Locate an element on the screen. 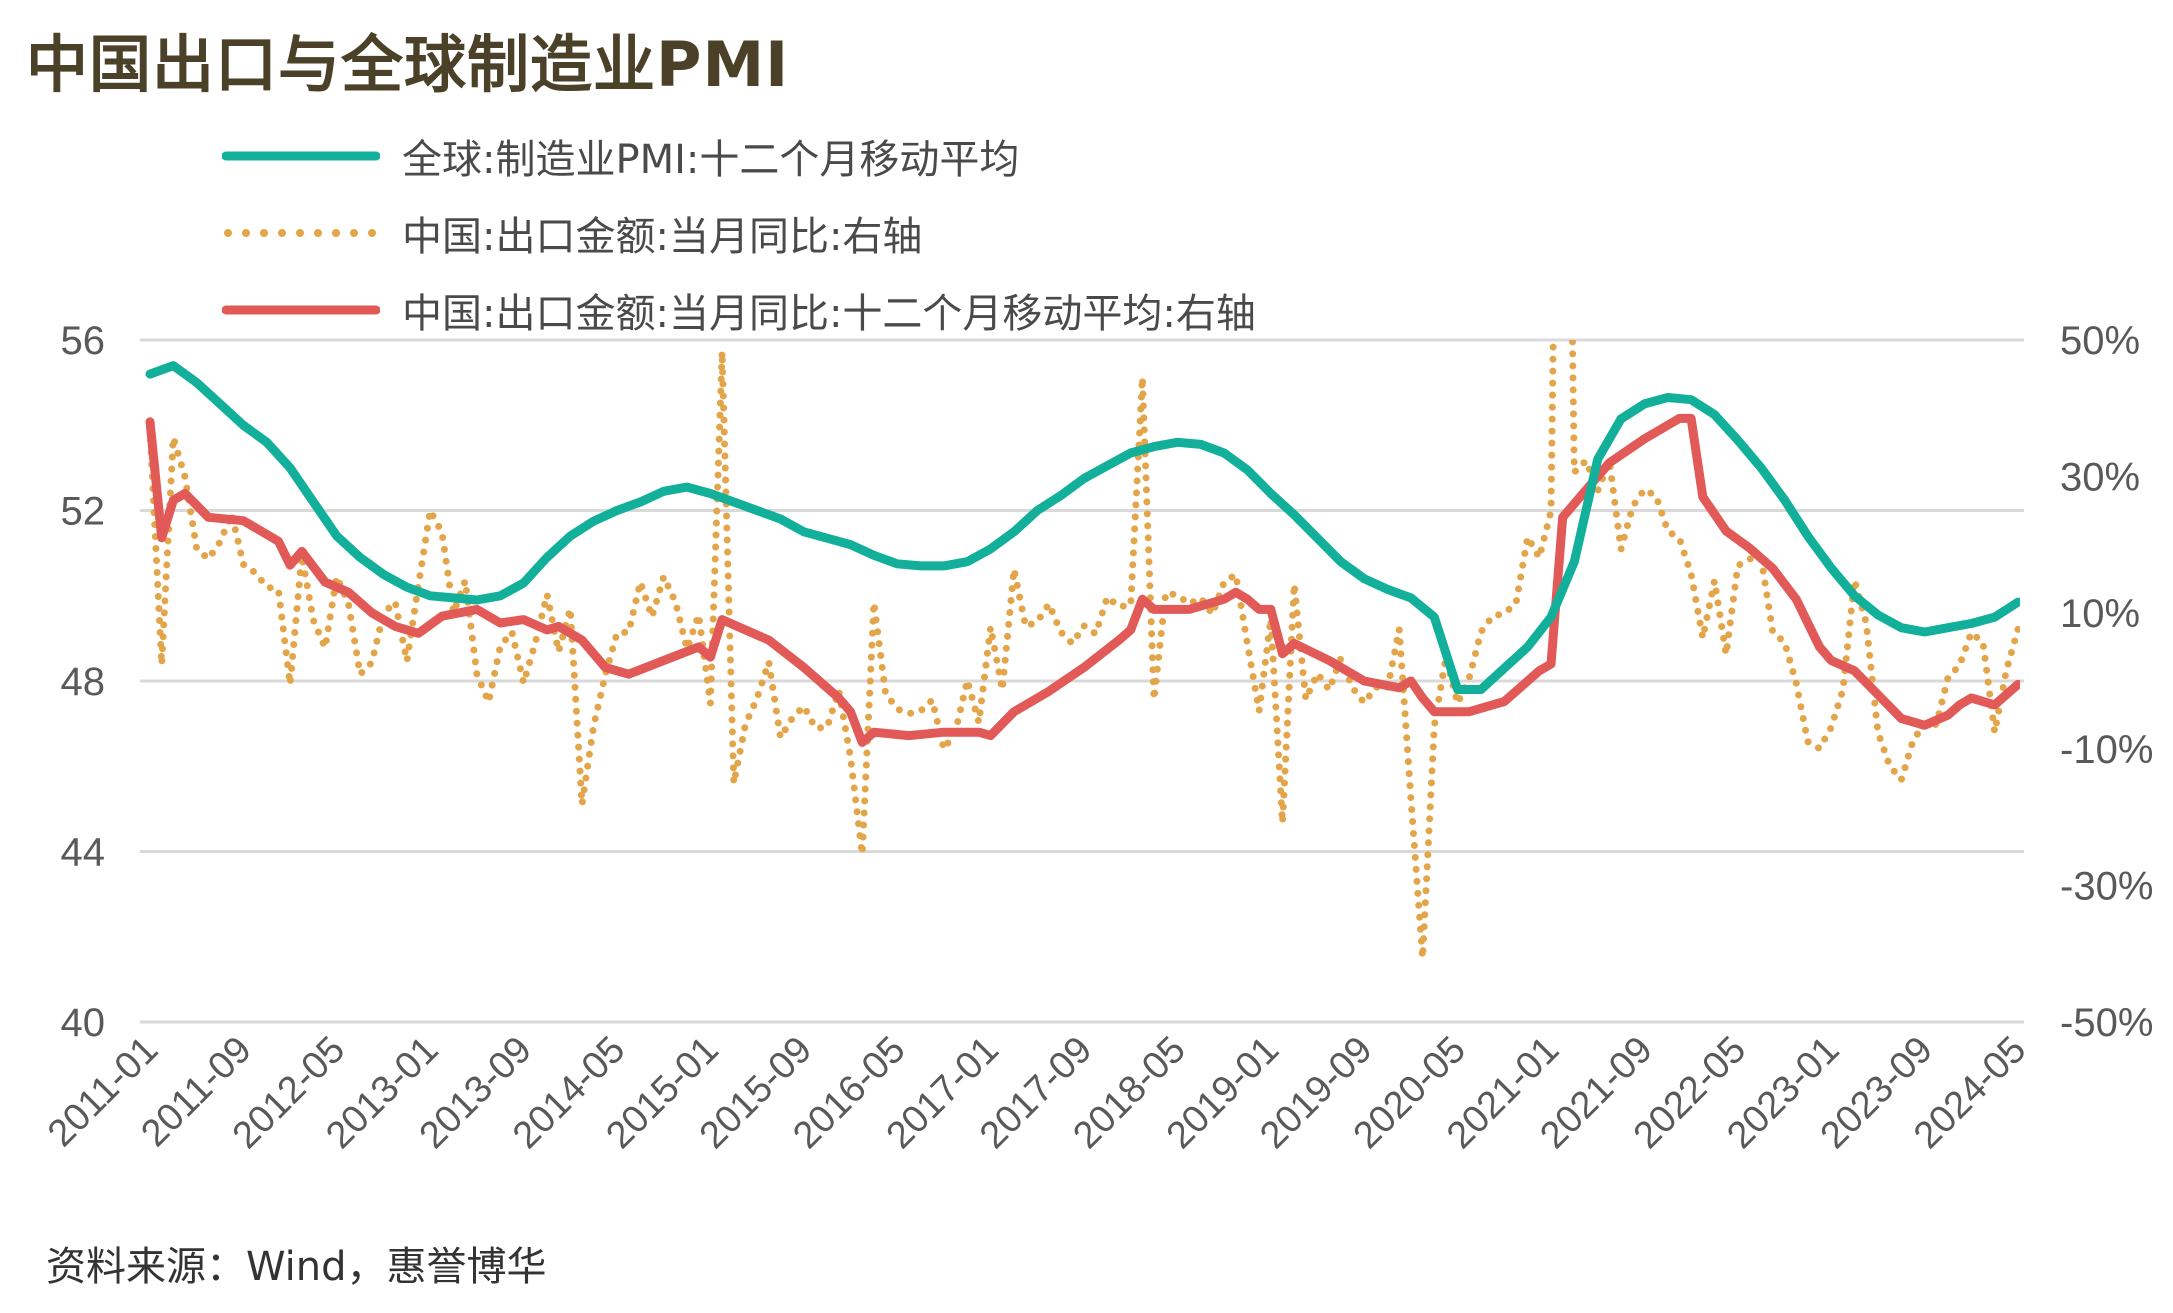 This screenshot has height=1313, width=2173. right-tick-label: -10% is located at coordinates (2106, 750).